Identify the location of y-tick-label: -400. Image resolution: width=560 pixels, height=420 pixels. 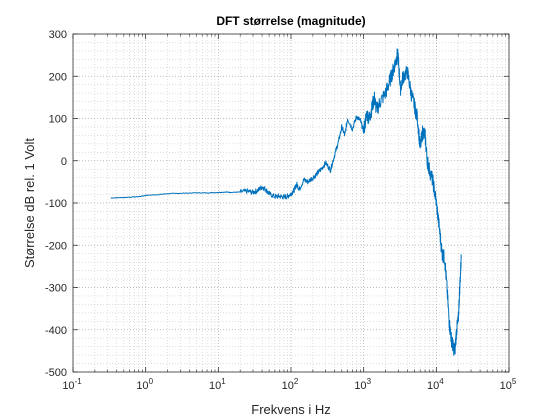
(56, 331).